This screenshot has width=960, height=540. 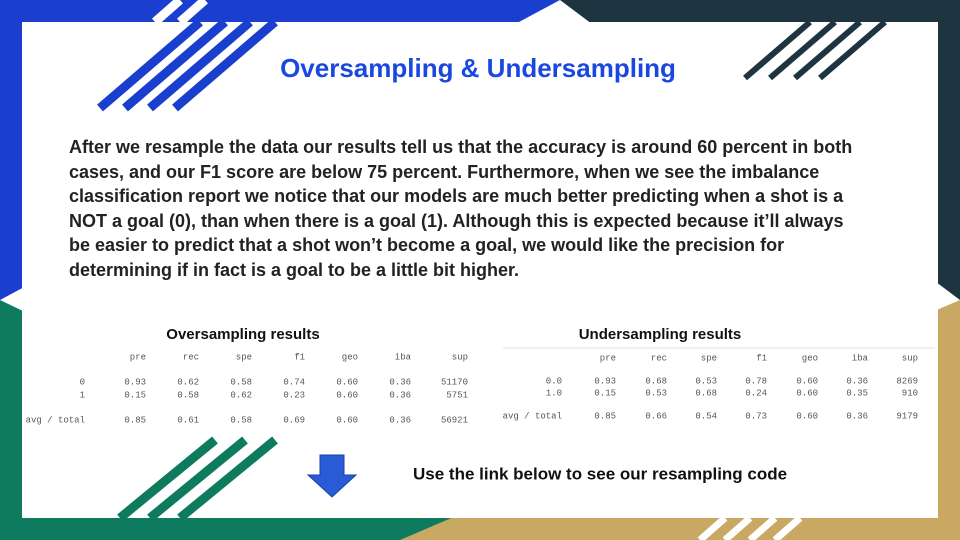 I want to click on table-cell: 0.54, so click(x=706, y=416).